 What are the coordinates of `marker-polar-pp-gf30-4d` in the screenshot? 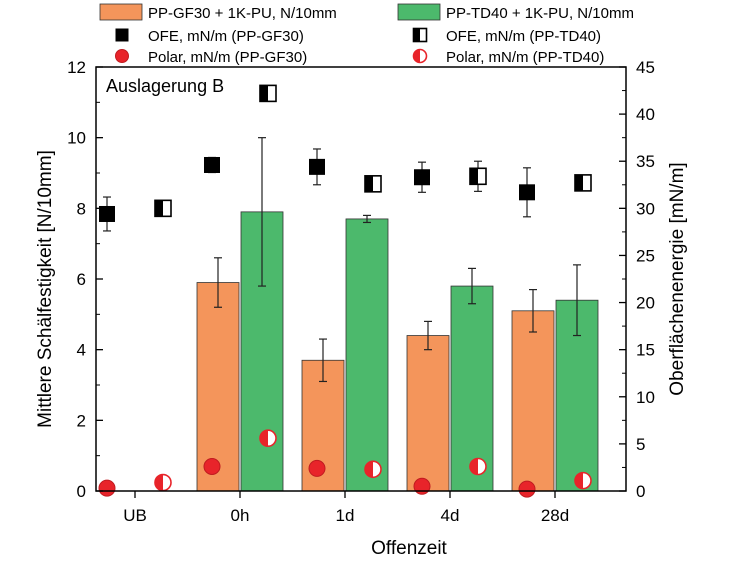 It's located at (422, 486).